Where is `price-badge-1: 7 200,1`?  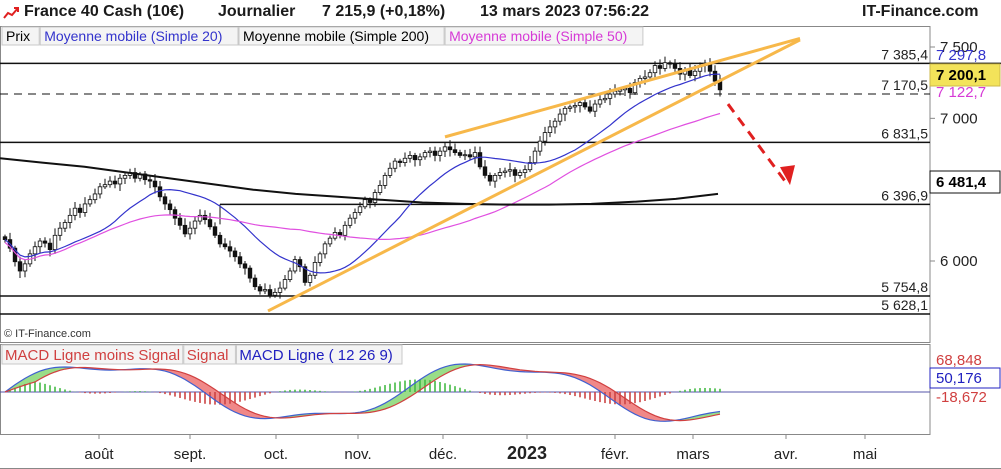
price-badge-1: 7 200,1 is located at coordinates (961, 75).